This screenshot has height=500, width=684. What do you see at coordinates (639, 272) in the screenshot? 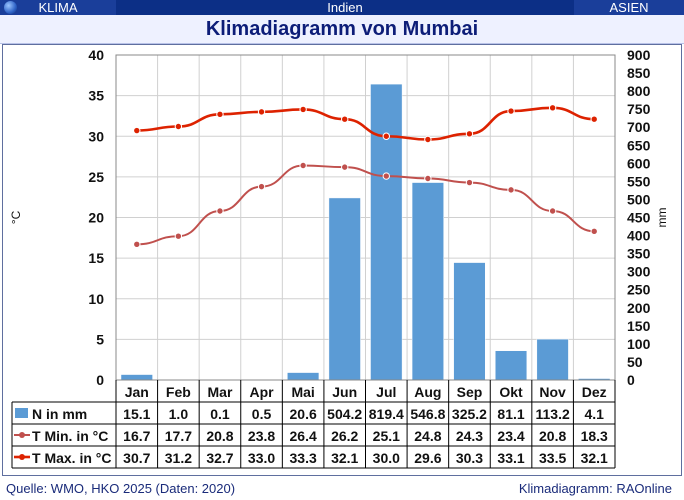
I see `y-right-tick-label: 300` at bounding box center [639, 272].